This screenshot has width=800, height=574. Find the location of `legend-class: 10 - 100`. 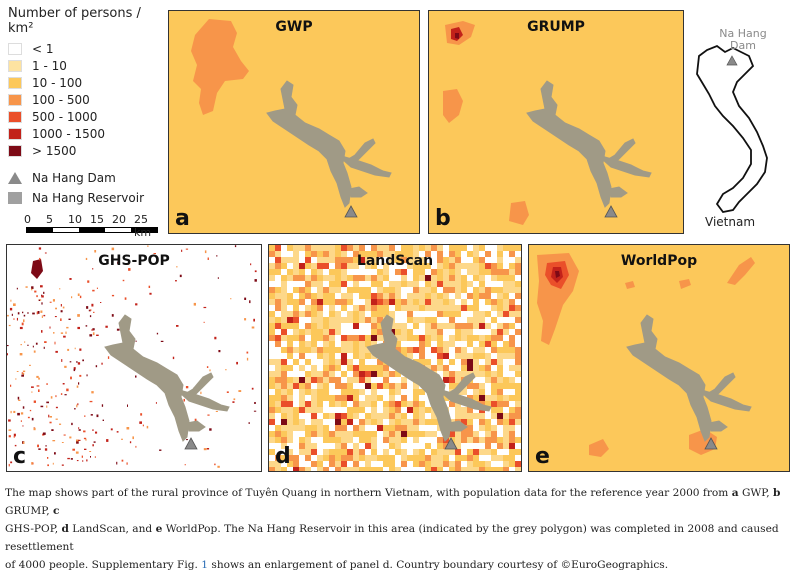

legend-class: 10 - 100 is located at coordinates (88, 82).